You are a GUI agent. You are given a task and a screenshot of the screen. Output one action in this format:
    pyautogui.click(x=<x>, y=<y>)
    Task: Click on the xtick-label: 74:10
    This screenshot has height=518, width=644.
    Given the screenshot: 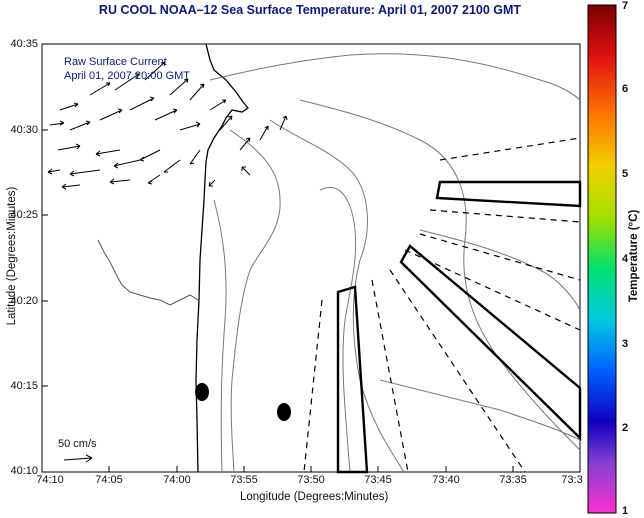 What is the action you would take?
    pyautogui.click(x=50, y=480)
    